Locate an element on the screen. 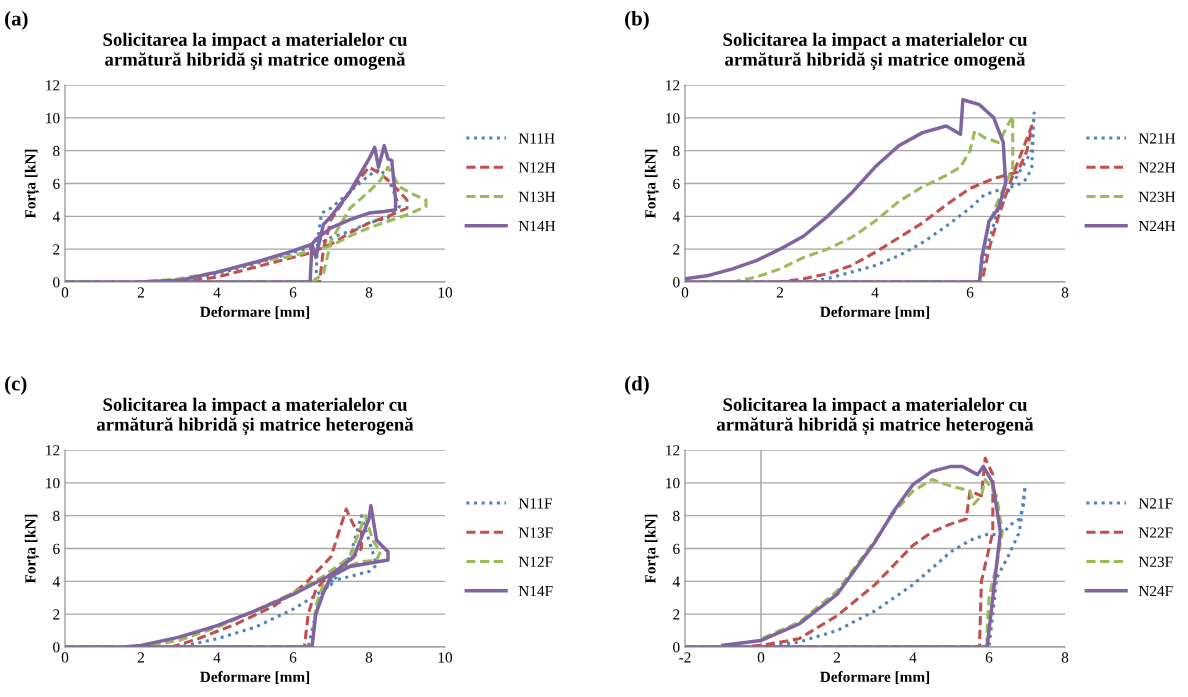 The width and height of the screenshot is (1188, 697). legend-label: N11H is located at coordinates (536, 138).